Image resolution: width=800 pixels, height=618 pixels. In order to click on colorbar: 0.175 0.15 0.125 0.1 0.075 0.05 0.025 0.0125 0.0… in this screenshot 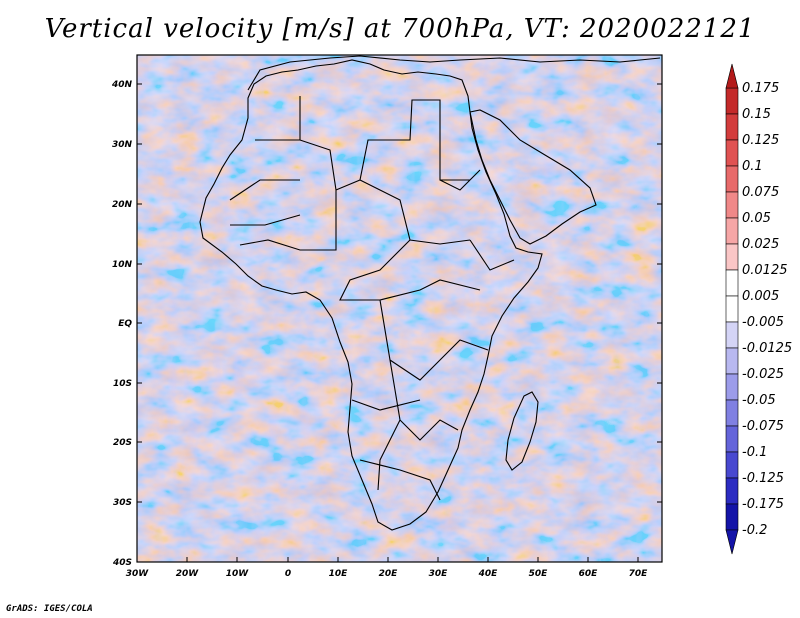, I will do `click(758, 309)`.